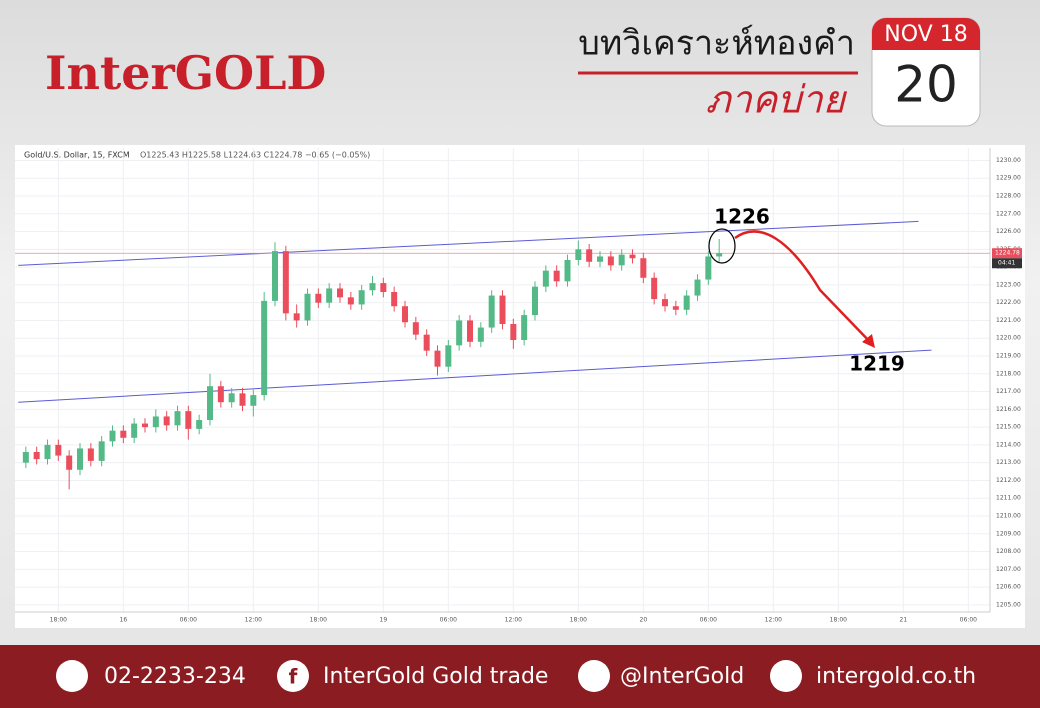 The width and height of the screenshot is (1040, 708). Describe the element at coordinates (1008, 604) in the screenshot. I see `y-tick-label: 1205.00` at that location.